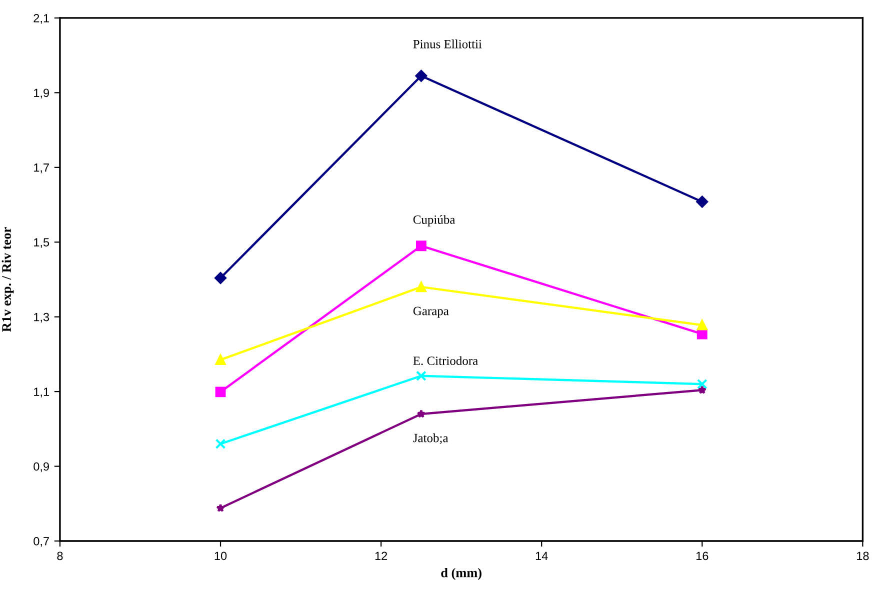 Image resolution: width=887 pixels, height=591 pixels. Describe the element at coordinates (431, 312) in the screenshot. I see `series-label: Garapa` at that location.